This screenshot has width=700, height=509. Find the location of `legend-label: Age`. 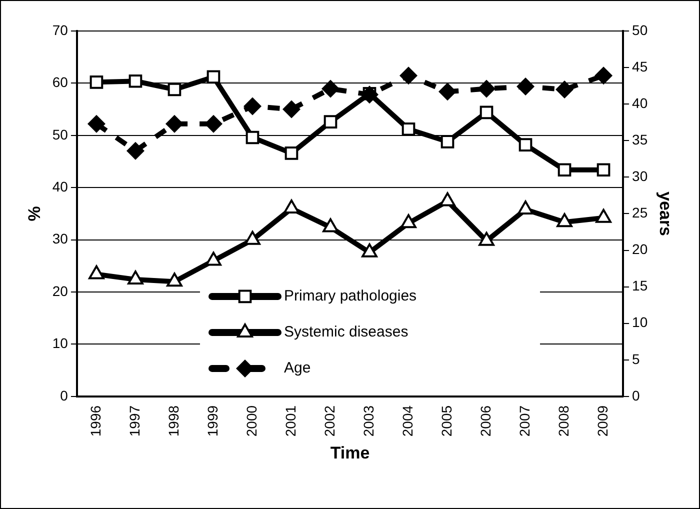

legend-label: Age is located at coordinates (297, 368).